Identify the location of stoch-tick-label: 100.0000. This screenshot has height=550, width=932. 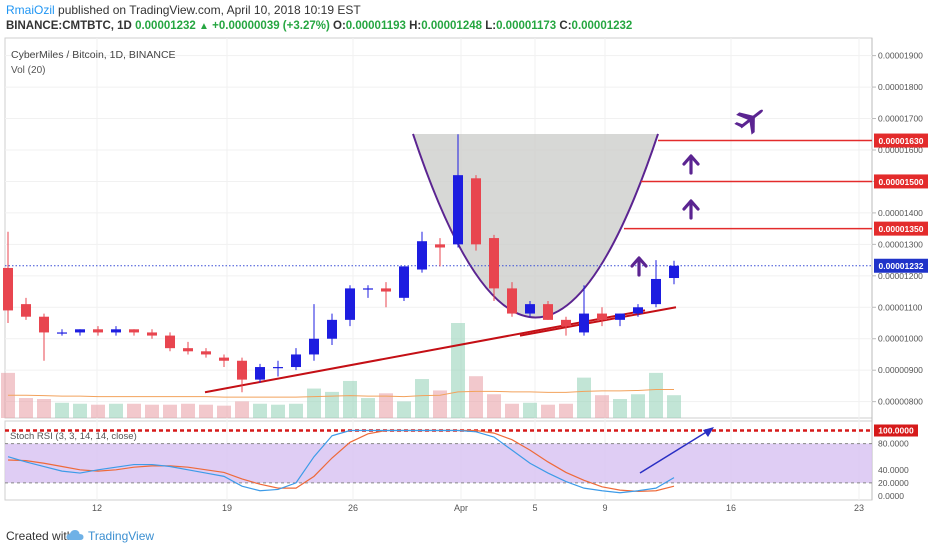
(896, 431).